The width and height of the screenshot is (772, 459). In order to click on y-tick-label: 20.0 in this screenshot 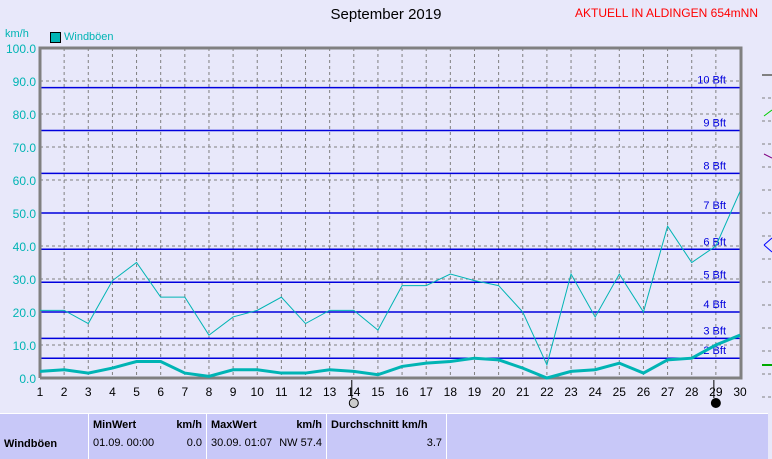, I will do `click(25, 313)`.